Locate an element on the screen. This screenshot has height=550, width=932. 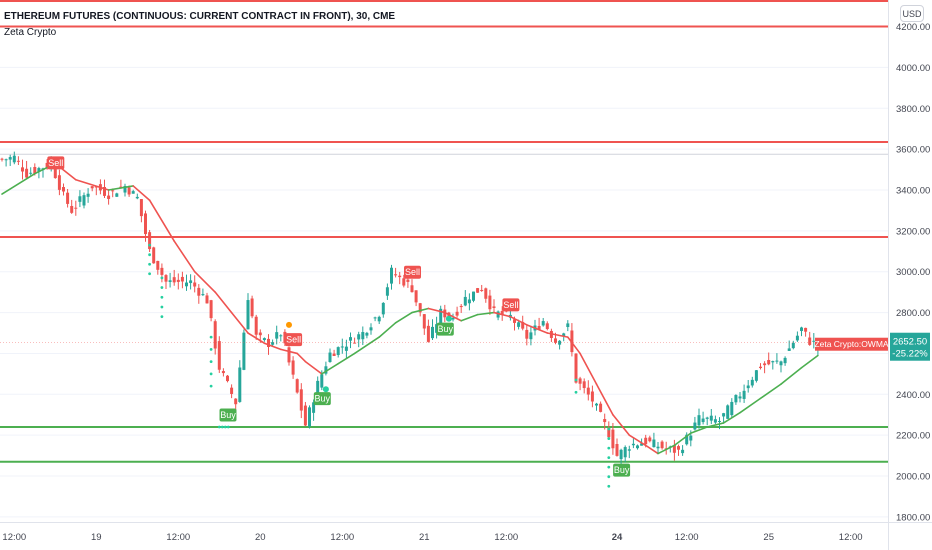
signal-buy: Buy is located at coordinates (228, 415).